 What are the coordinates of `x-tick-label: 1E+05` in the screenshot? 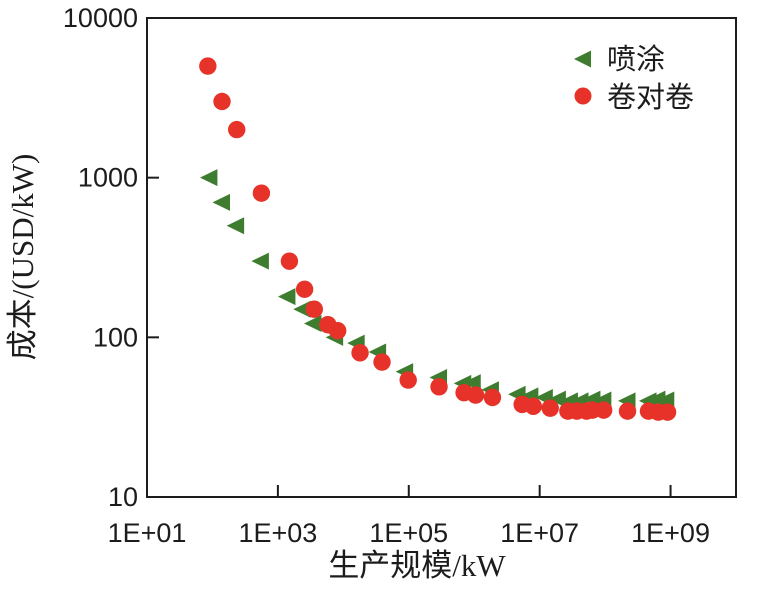 It's located at (408, 533).